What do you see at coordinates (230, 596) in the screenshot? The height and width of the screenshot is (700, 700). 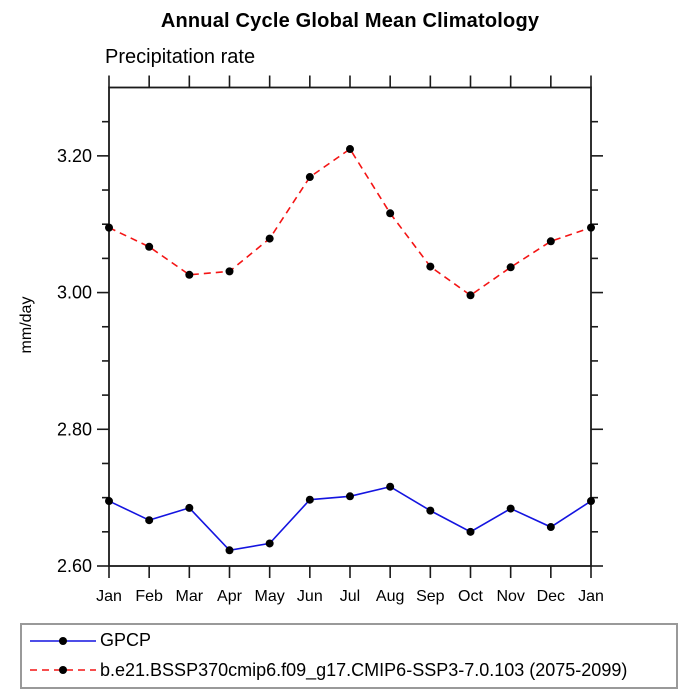 I see `x-tick-label: Apr` at bounding box center [230, 596].